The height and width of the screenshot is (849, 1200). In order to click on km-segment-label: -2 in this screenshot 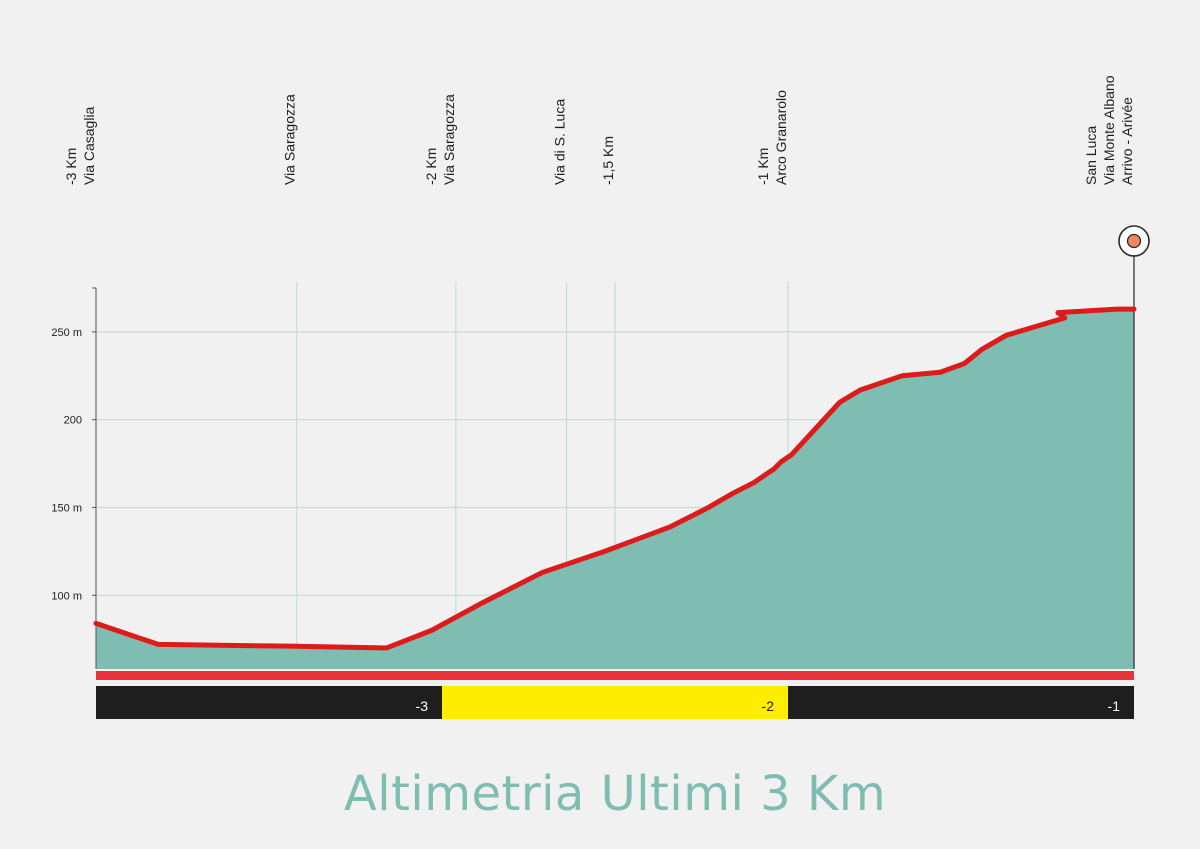, I will do `click(768, 706)`.